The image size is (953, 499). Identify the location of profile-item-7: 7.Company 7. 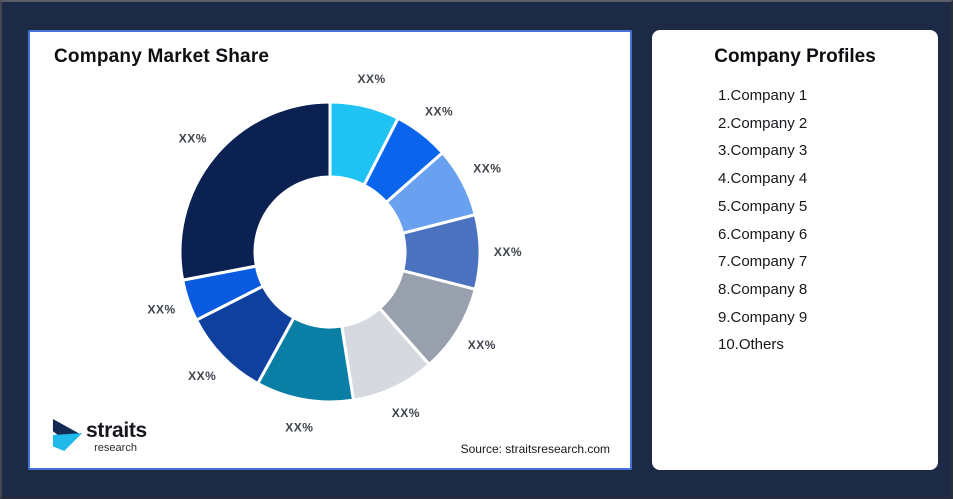
(763, 262).